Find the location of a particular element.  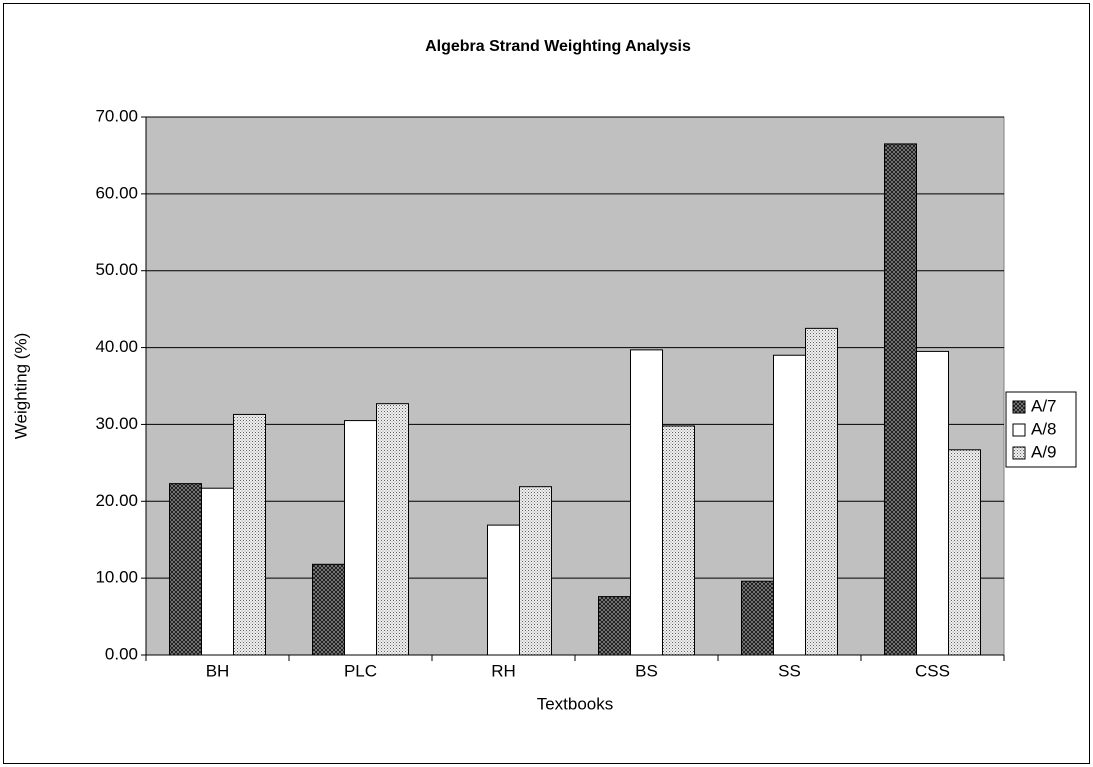

legend-label: A/9 is located at coordinates (1044, 451).